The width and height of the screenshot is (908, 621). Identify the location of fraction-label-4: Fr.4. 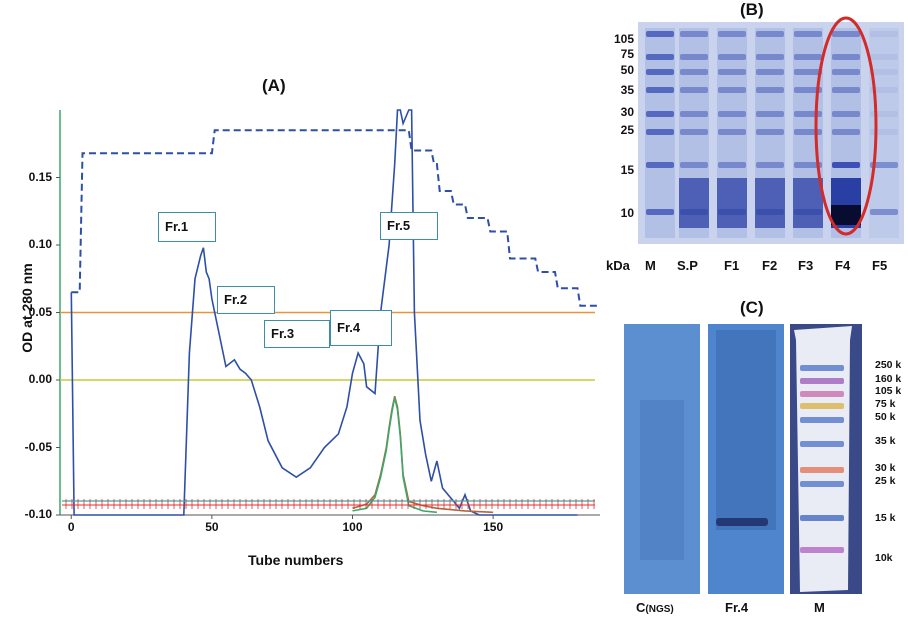
(361, 328).